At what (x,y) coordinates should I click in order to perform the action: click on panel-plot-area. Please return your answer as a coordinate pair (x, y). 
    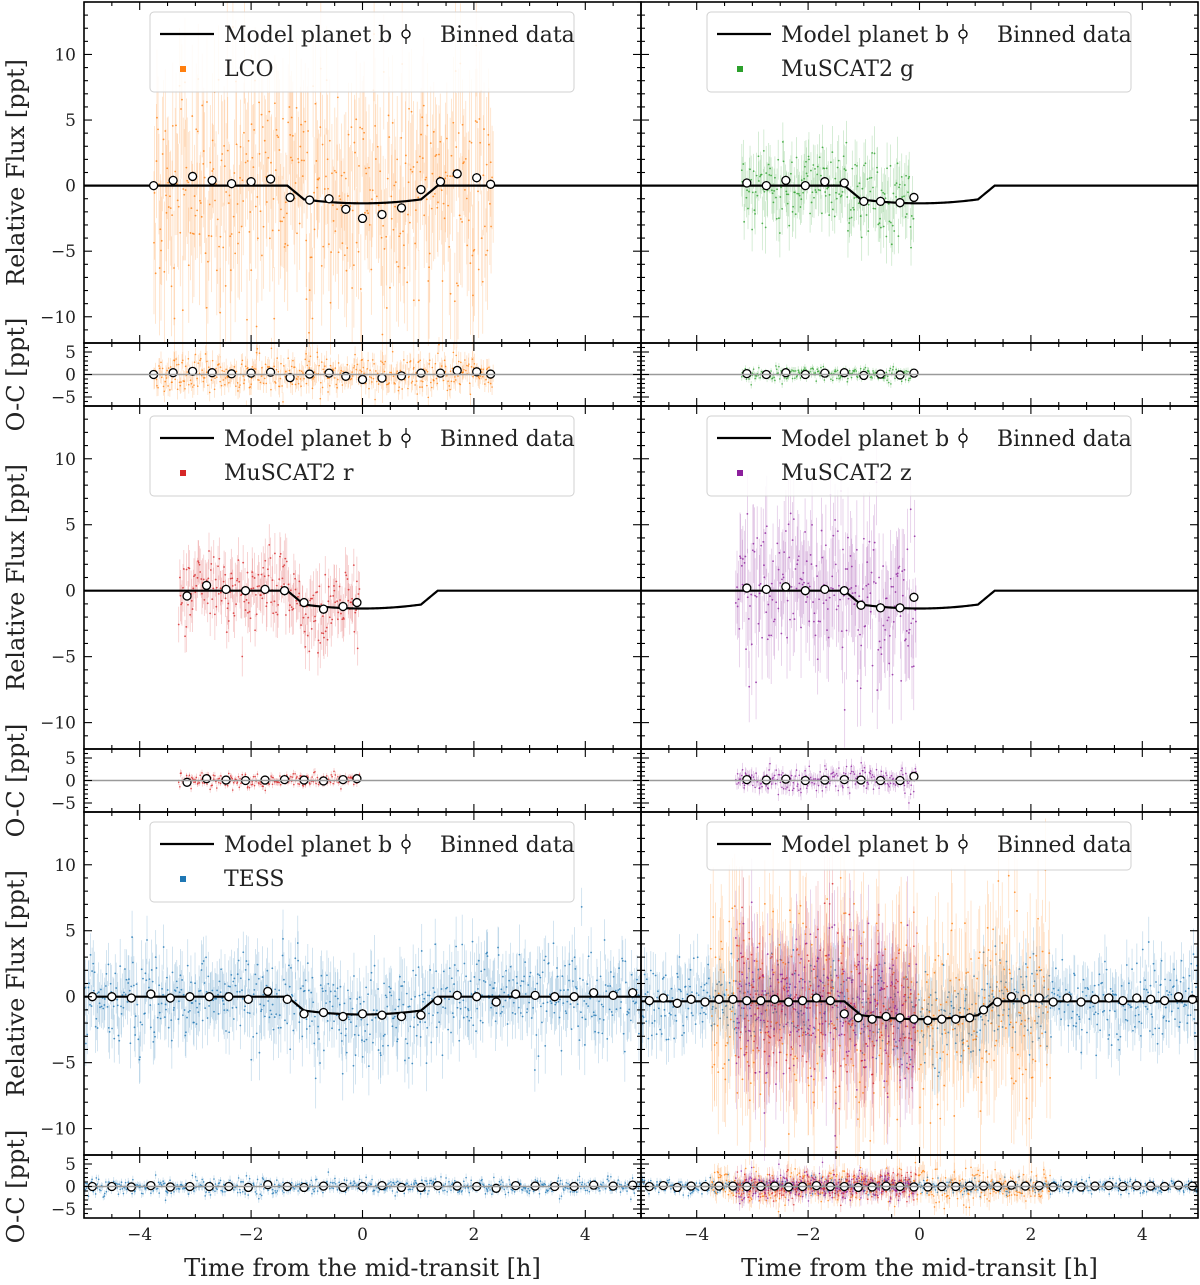
    Looking at the image, I should click on (919, 254).